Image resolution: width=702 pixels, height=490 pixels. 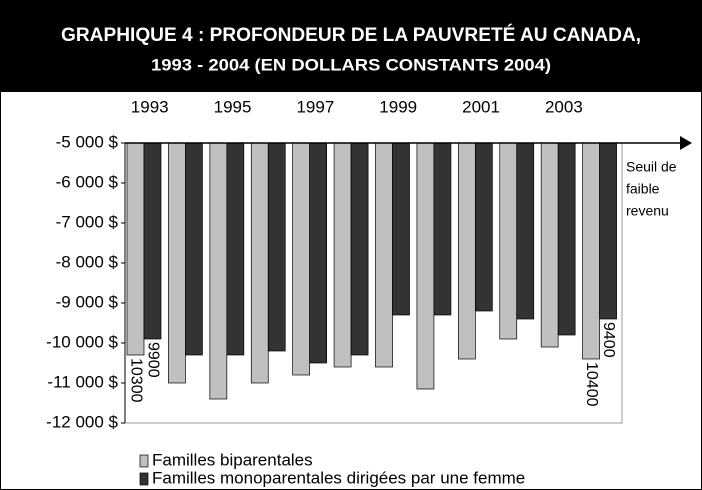 I want to click on y-tick-label: -11 000 $, so click(x=82, y=381).